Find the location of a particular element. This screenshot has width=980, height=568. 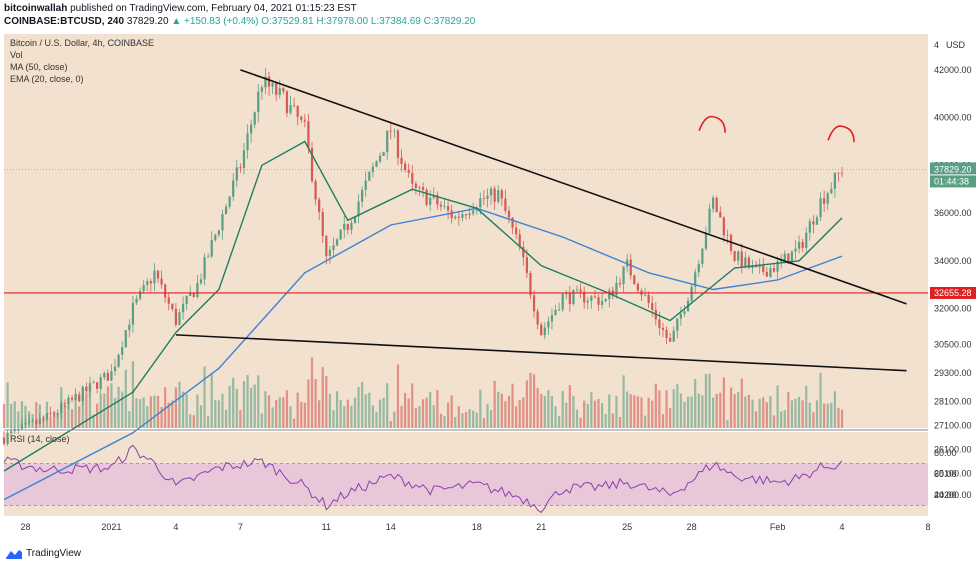

footer-brand: TradingView is located at coordinates (54, 553).